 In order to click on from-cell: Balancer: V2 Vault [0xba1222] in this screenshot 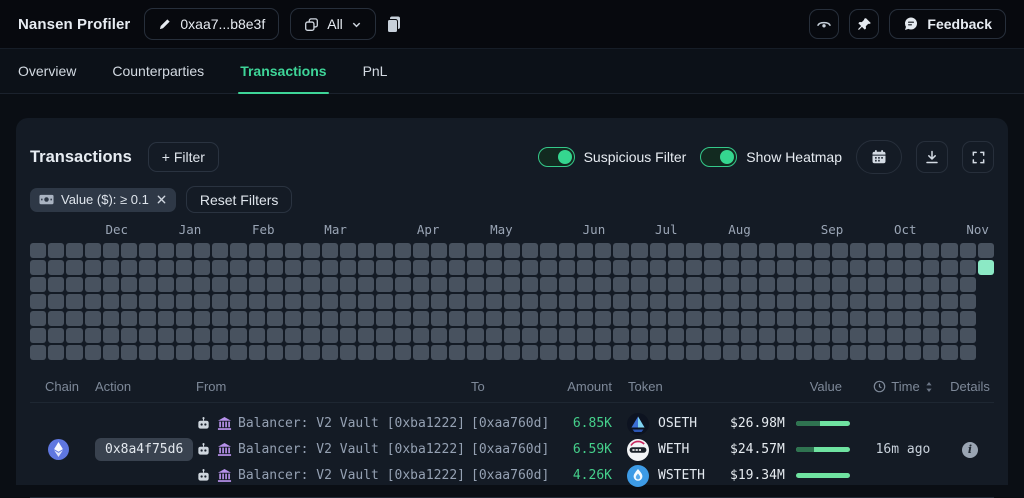, I will do `click(329, 423)`.